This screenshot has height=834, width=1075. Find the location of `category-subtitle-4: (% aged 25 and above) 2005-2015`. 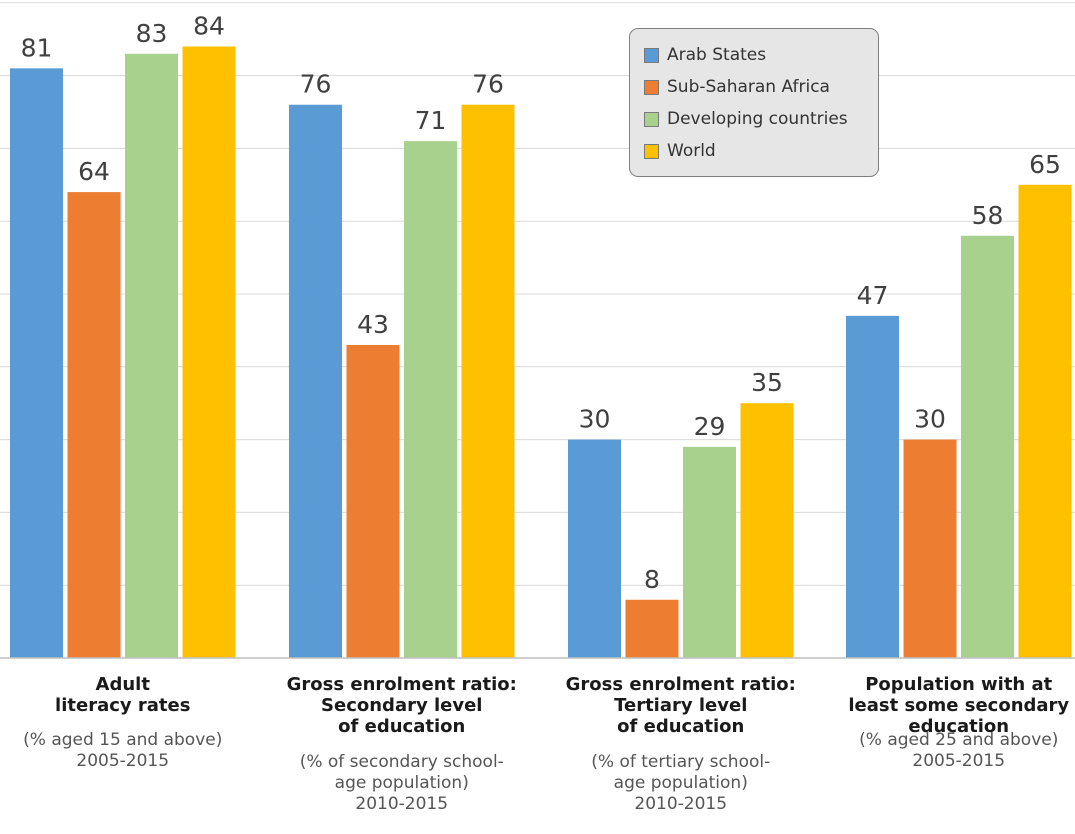

category-subtitle-4: (% aged 25 and above) 2005-2015 is located at coordinates (949, 751).